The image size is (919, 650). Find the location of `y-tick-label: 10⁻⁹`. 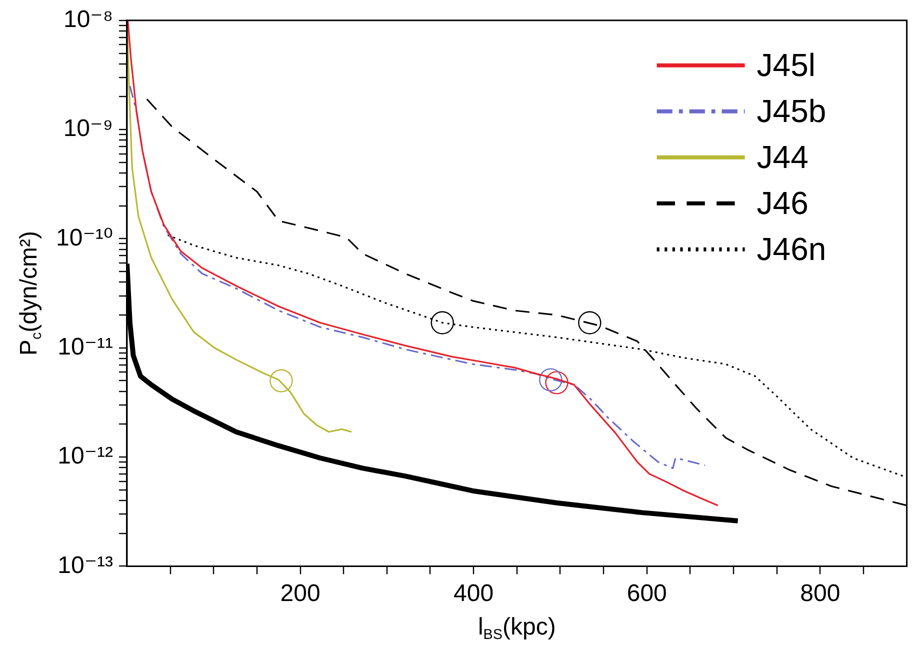

y-tick-label: 10⁻⁹ is located at coordinates (88, 128).